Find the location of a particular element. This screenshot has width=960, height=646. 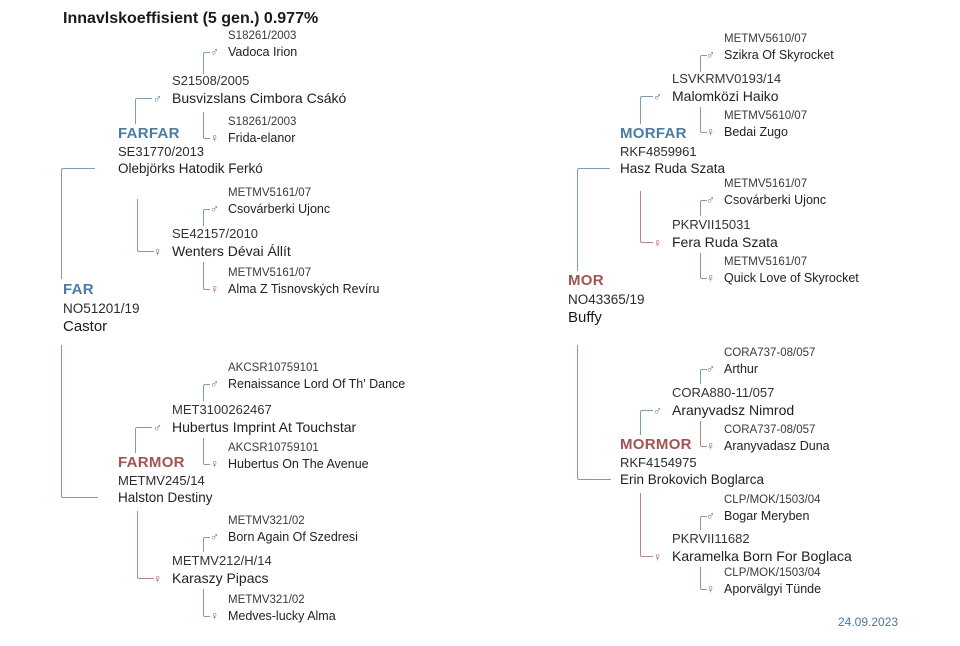

registration-number: NO43365/19 is located at coordinates (606, 299).